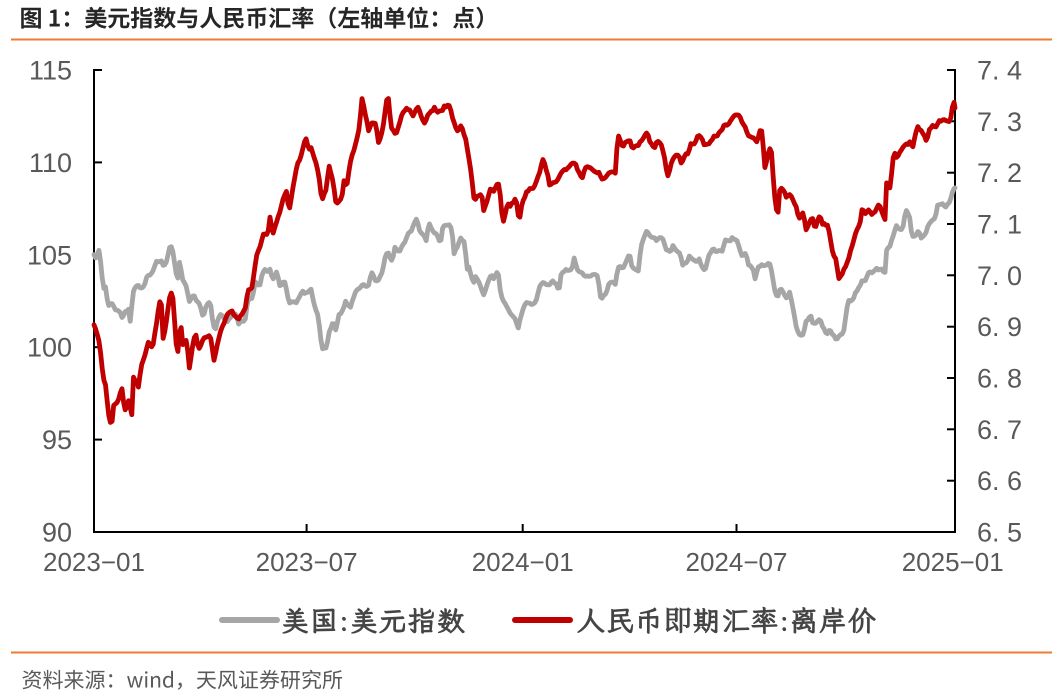 This screenshot has height=697, width=1061. Describe the element at coordinates (57, 440) in the screenshot. I see `svg-text: 95` at that location.